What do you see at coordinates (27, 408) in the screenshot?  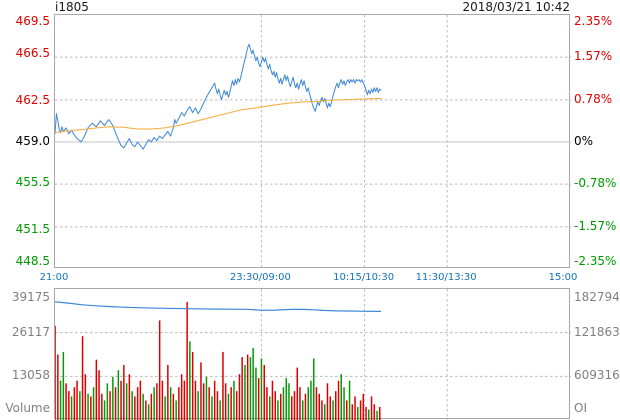 I see `volume-axis-title: Volume` at bounding box center [27, 408].